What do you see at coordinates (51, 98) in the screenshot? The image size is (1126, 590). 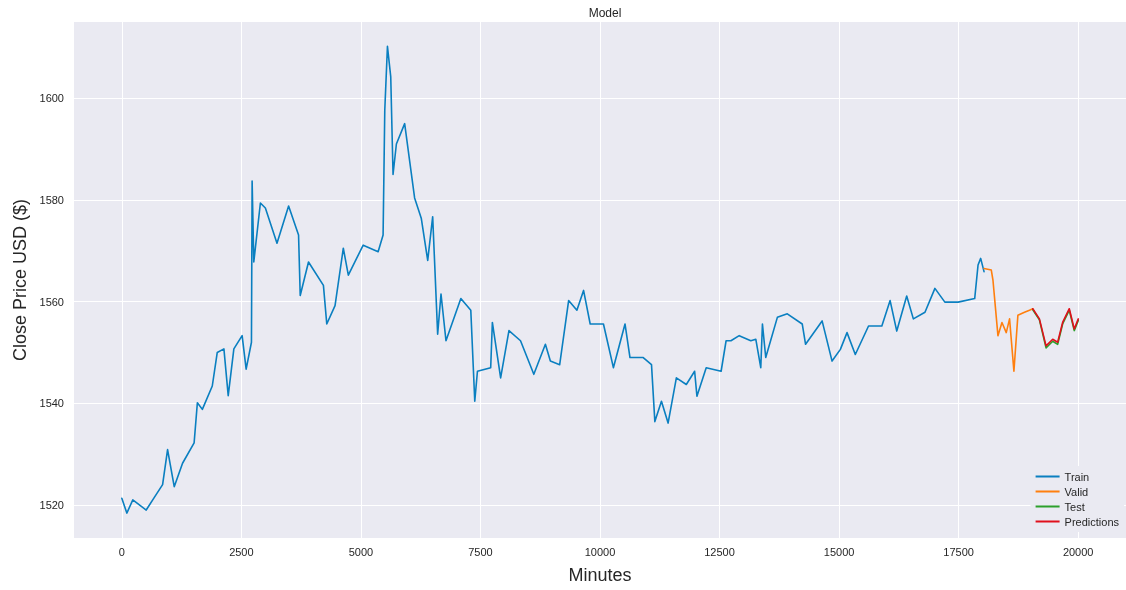 I see `y-tick-label: 1600` at bounding box center [51, 98].